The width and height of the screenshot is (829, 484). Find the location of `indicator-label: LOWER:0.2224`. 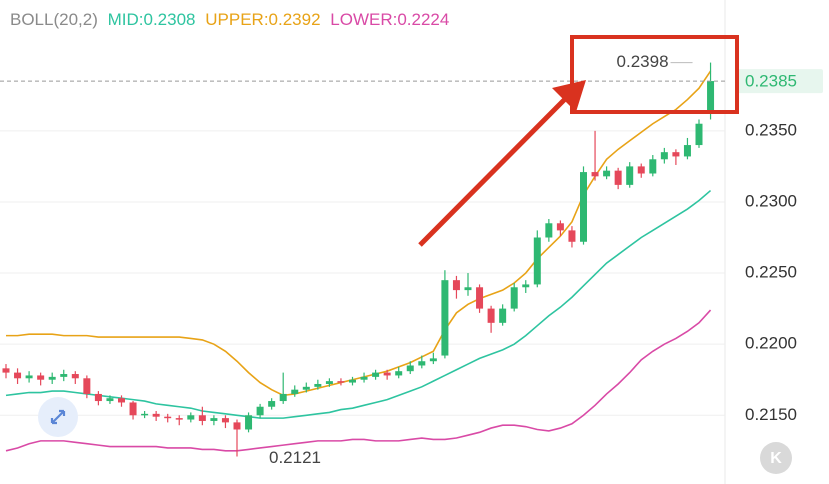

indicator-label: LOWER:0.2224 is located at coordinates (390, 19).